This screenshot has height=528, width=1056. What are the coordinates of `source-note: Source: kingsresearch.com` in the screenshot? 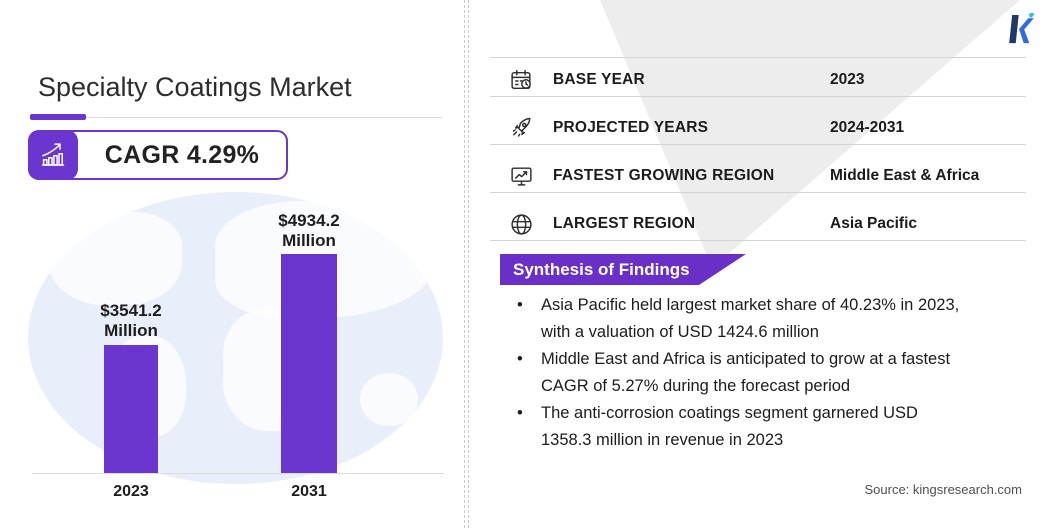 It's located at (943, 489).